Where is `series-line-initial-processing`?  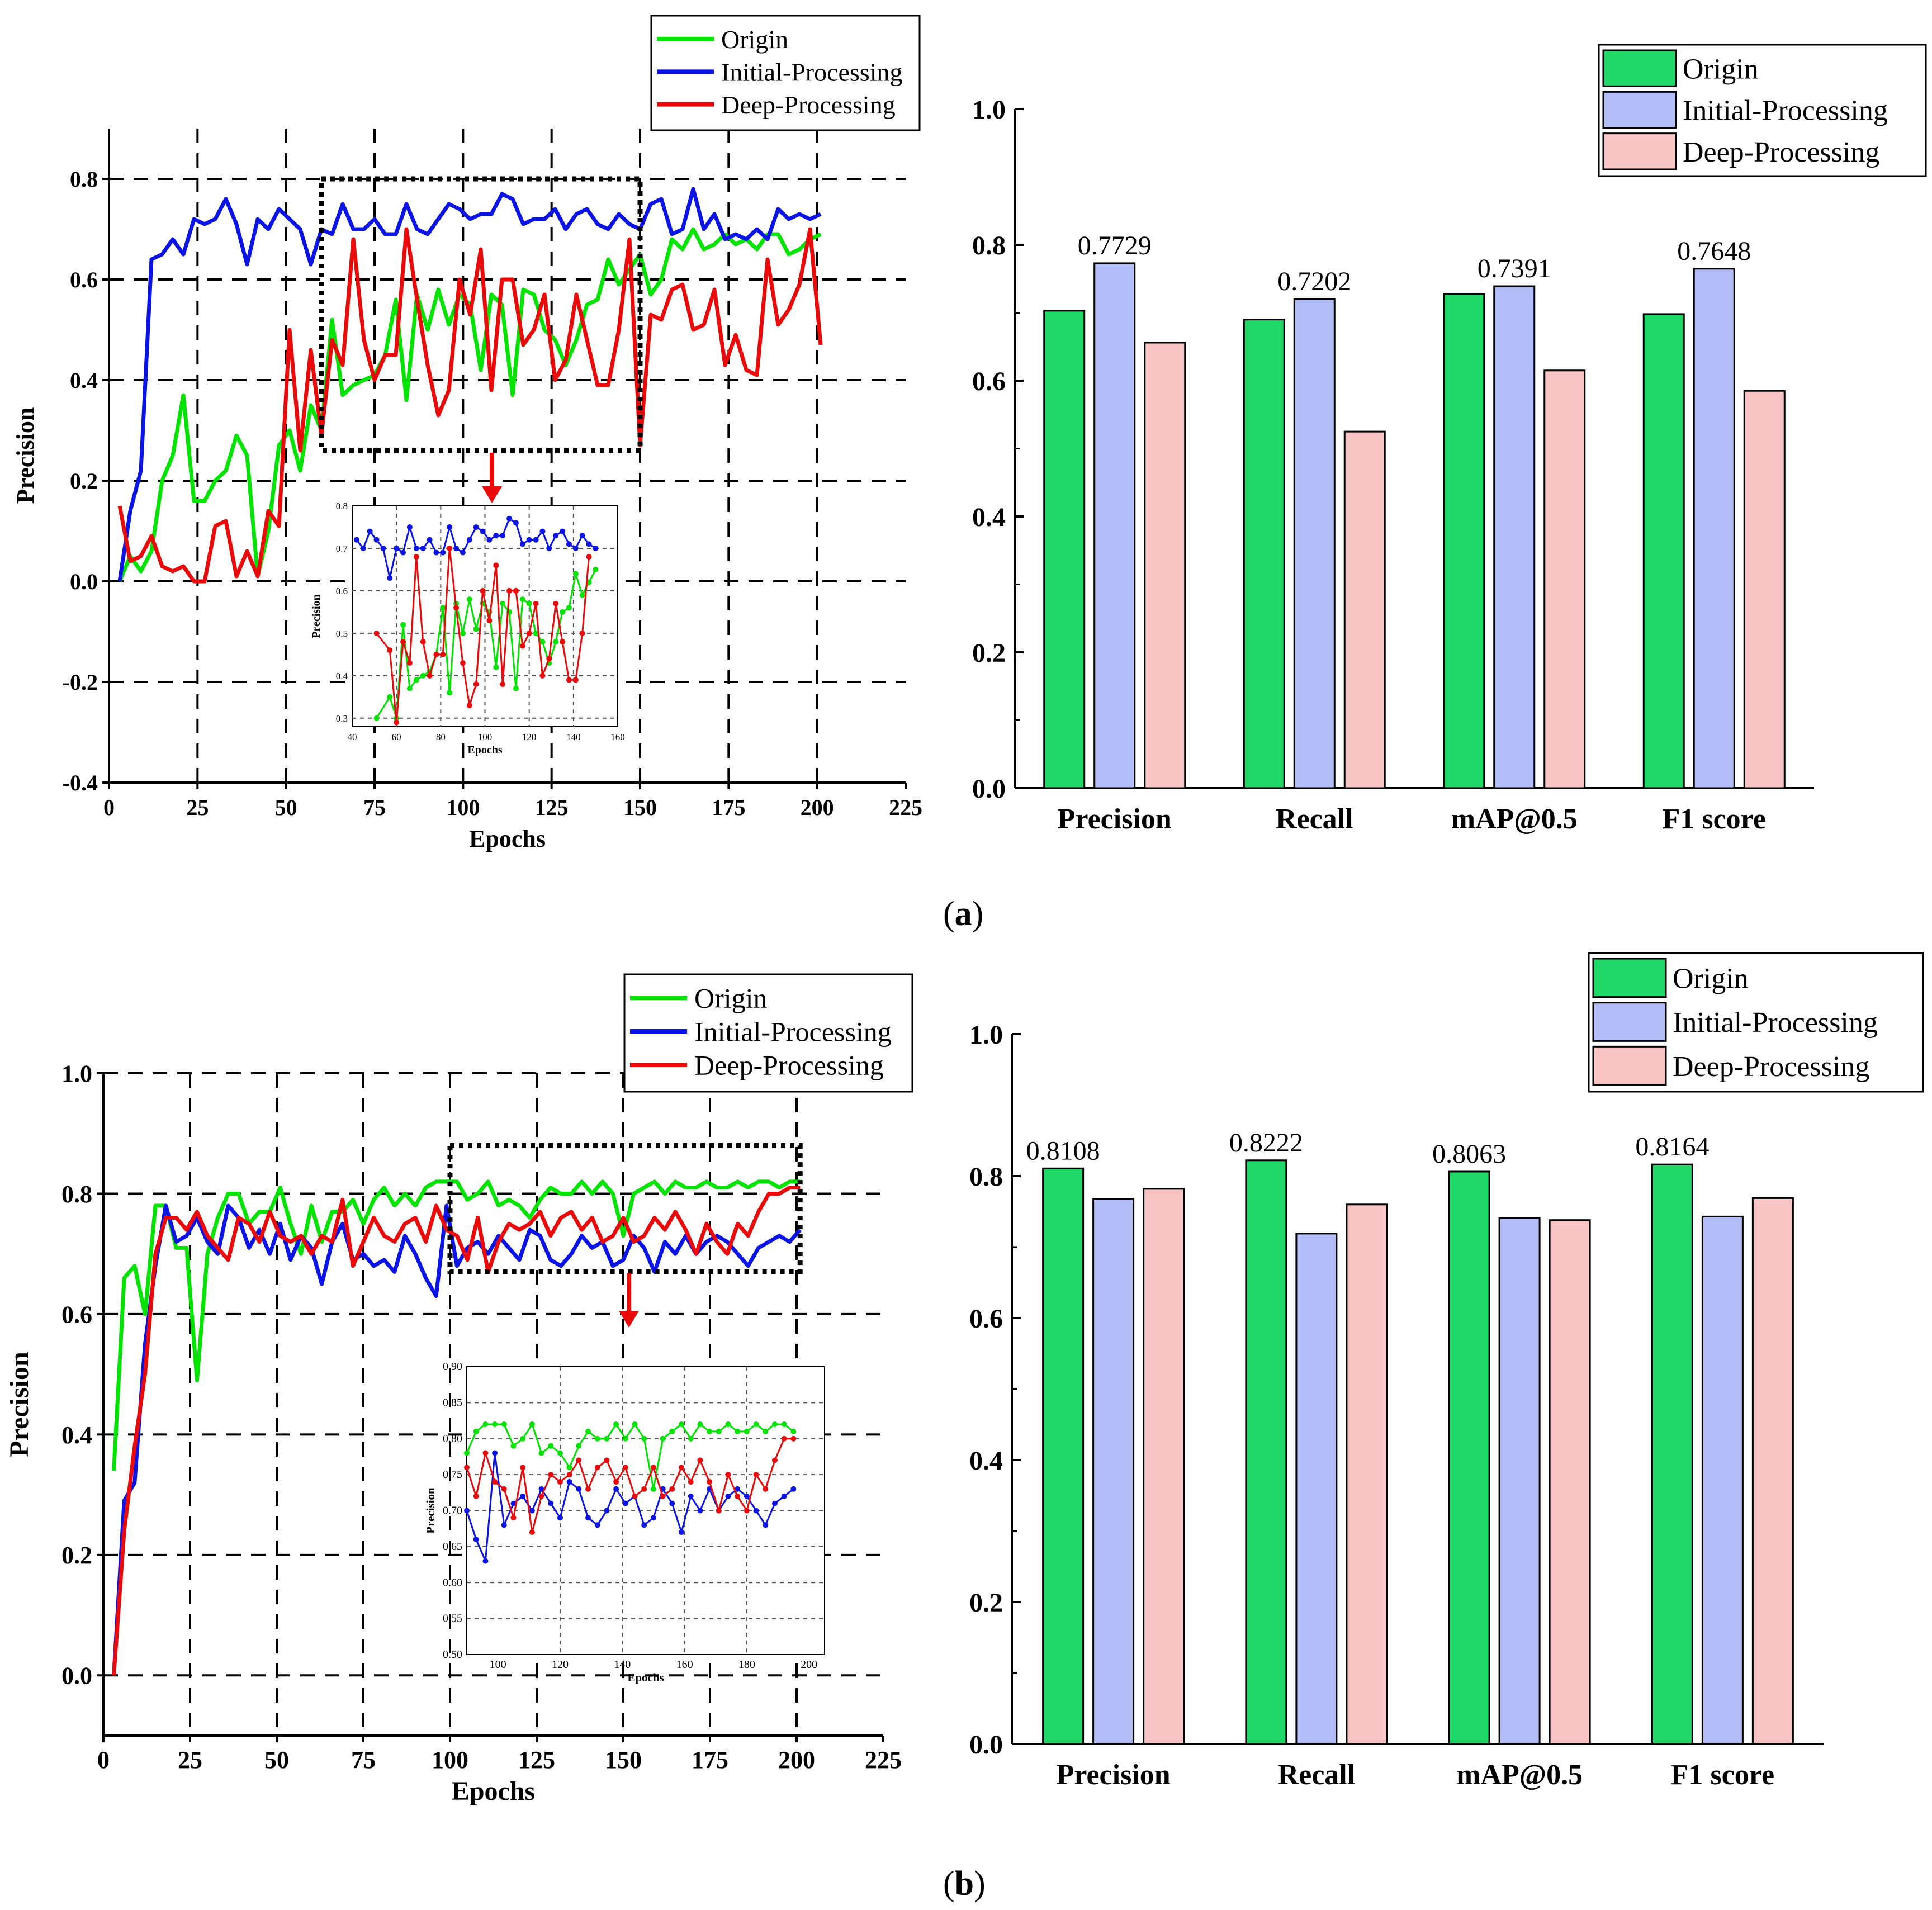
series-line-initial-processing is located at coordinates (470, 384).